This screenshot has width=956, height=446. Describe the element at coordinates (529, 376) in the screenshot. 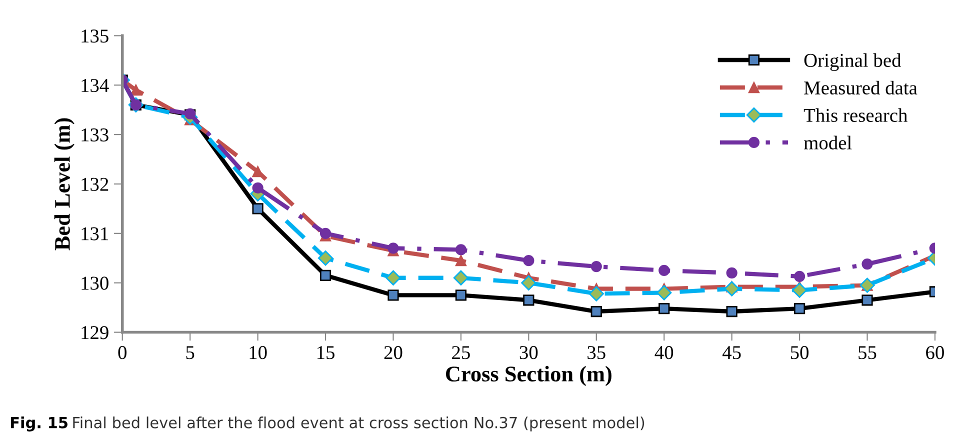

I see `x-axis-title: Cross Section (m)` at that location.